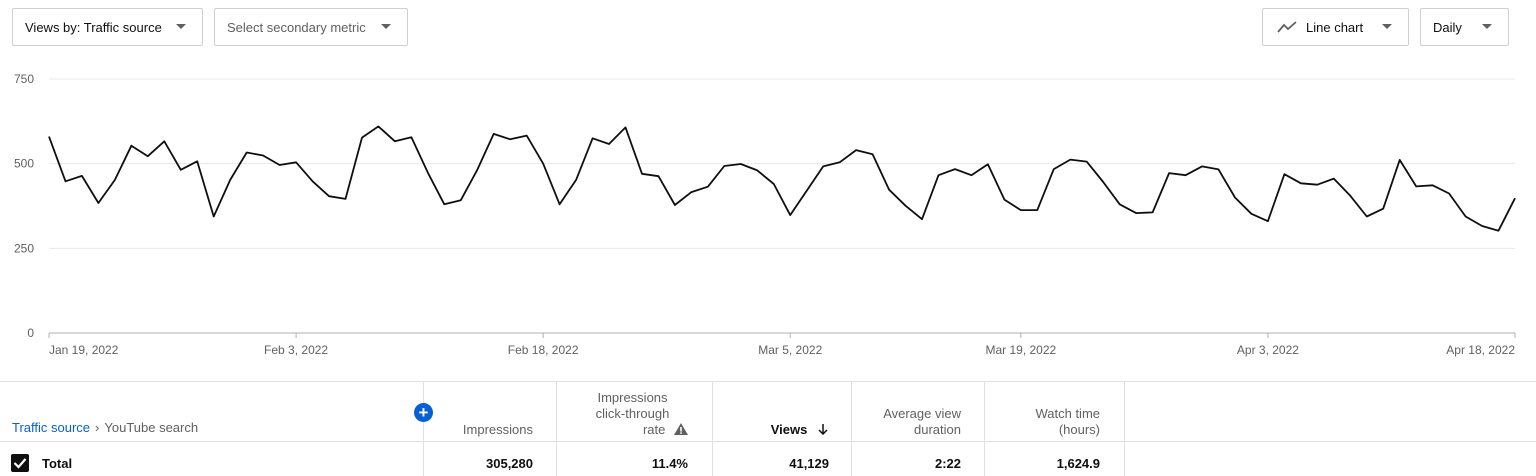  What do you see at coordinates (478, 413) in the screenshot?
I see `column-header-impressions: Impressions` at bounding box center [478, 413].